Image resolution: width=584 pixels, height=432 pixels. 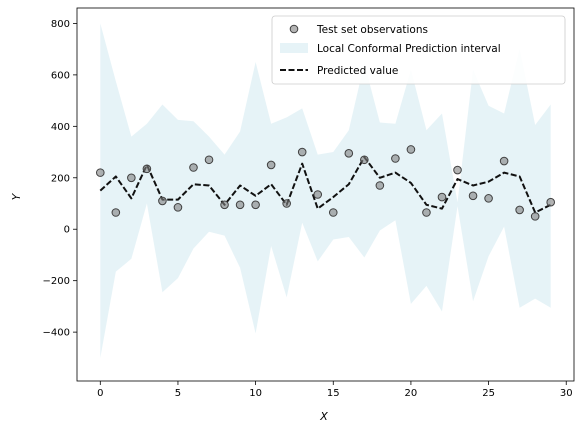 What do you see at coordinates (566, 393) in the screenshot?
I see `x-tick-label: 30` at bounding box center [566, 393].